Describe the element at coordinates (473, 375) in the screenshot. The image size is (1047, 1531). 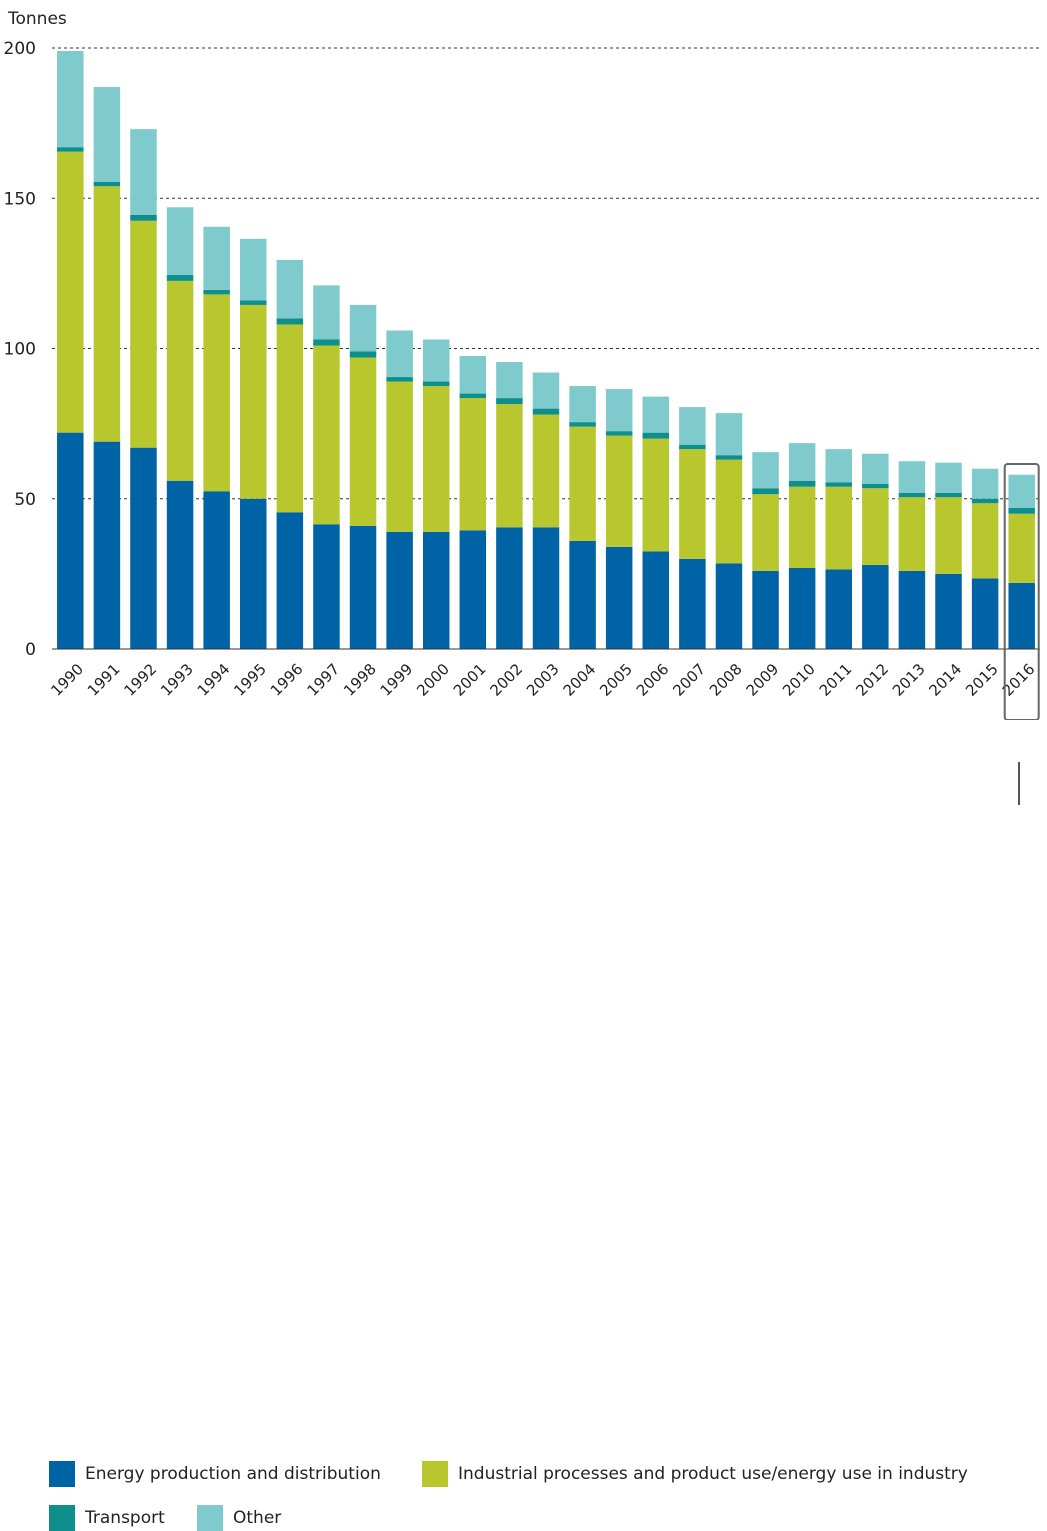
I see `bar-segment-2001-s3` at that location.